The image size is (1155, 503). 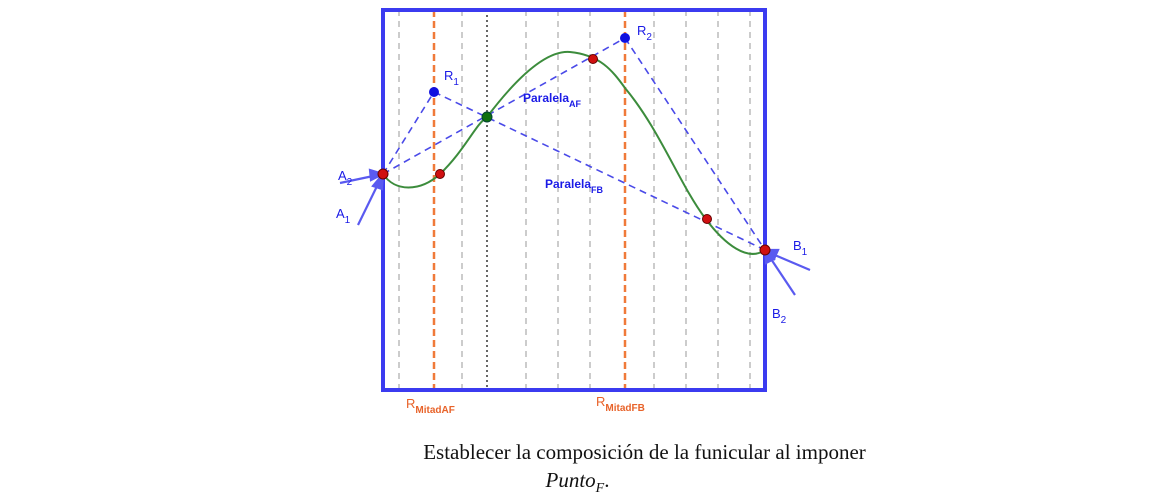 I want to click on label-b1: B1, so click(x=800, y=248).